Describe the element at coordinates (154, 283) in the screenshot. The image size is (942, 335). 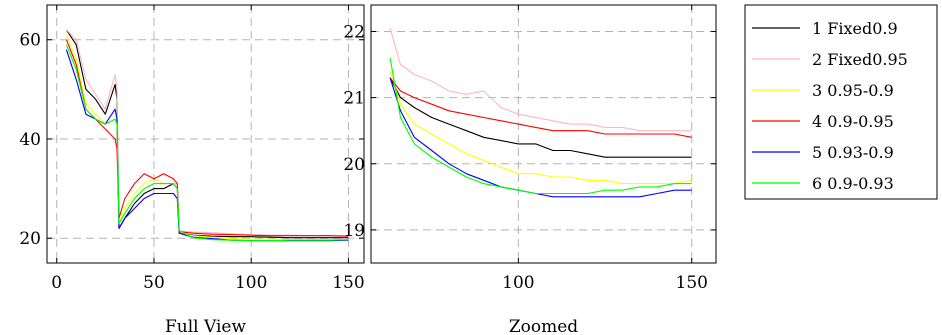
I see `x-tick-label: 50` at that location.